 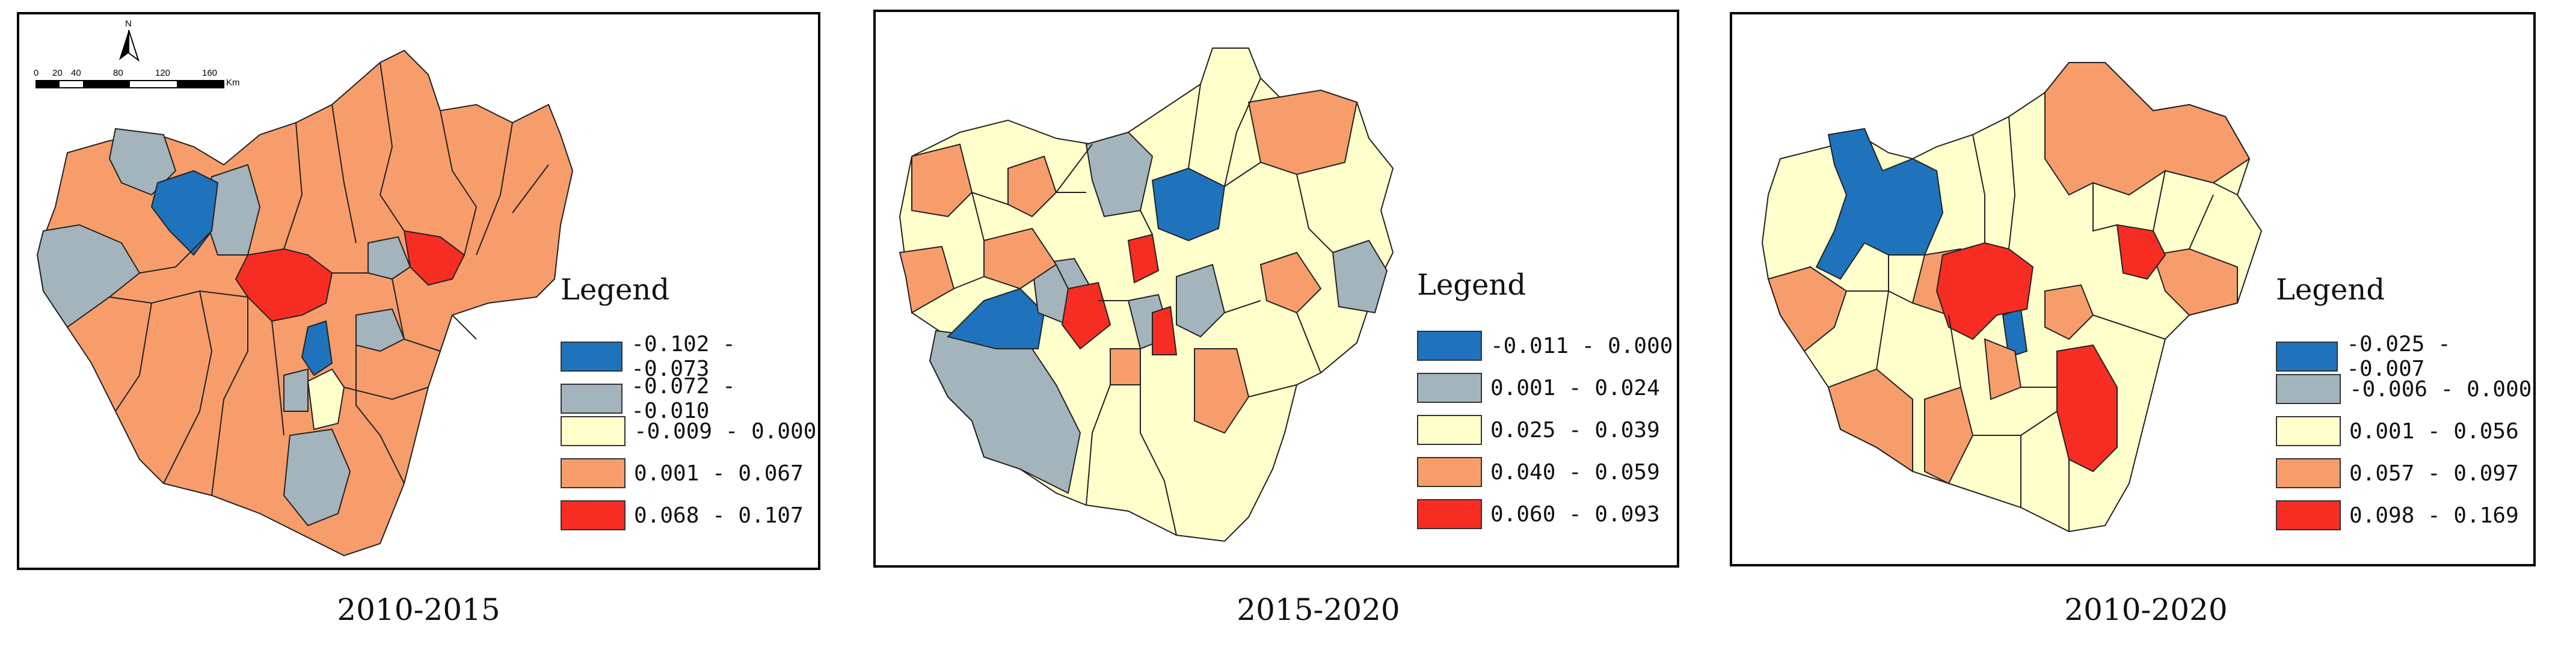 I want to click on legend-label: 0.001 - 0.056, so click(x=2434, y=431).